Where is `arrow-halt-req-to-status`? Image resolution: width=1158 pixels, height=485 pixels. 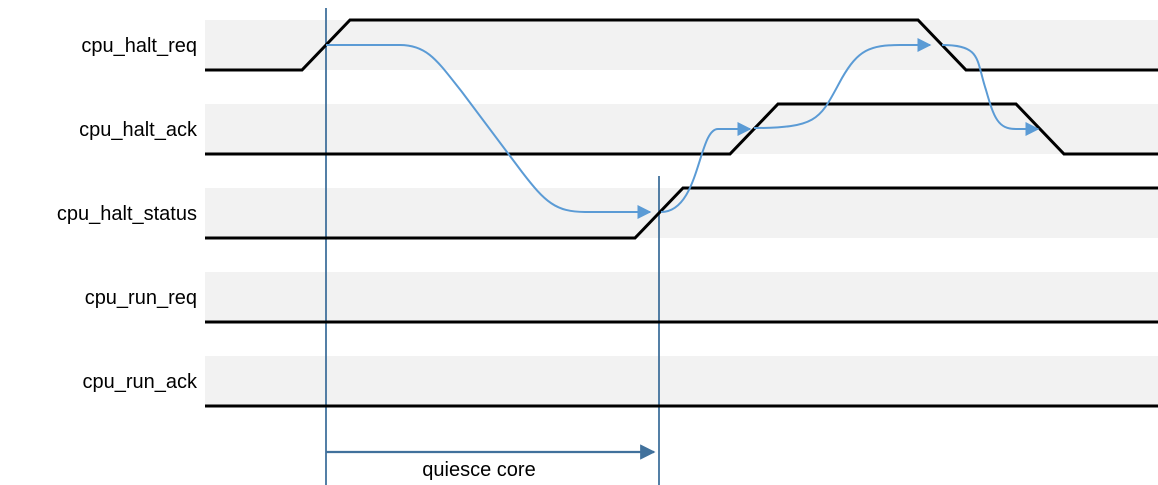 arrow-halt-req-to-status is located at coordinates (489, 131).